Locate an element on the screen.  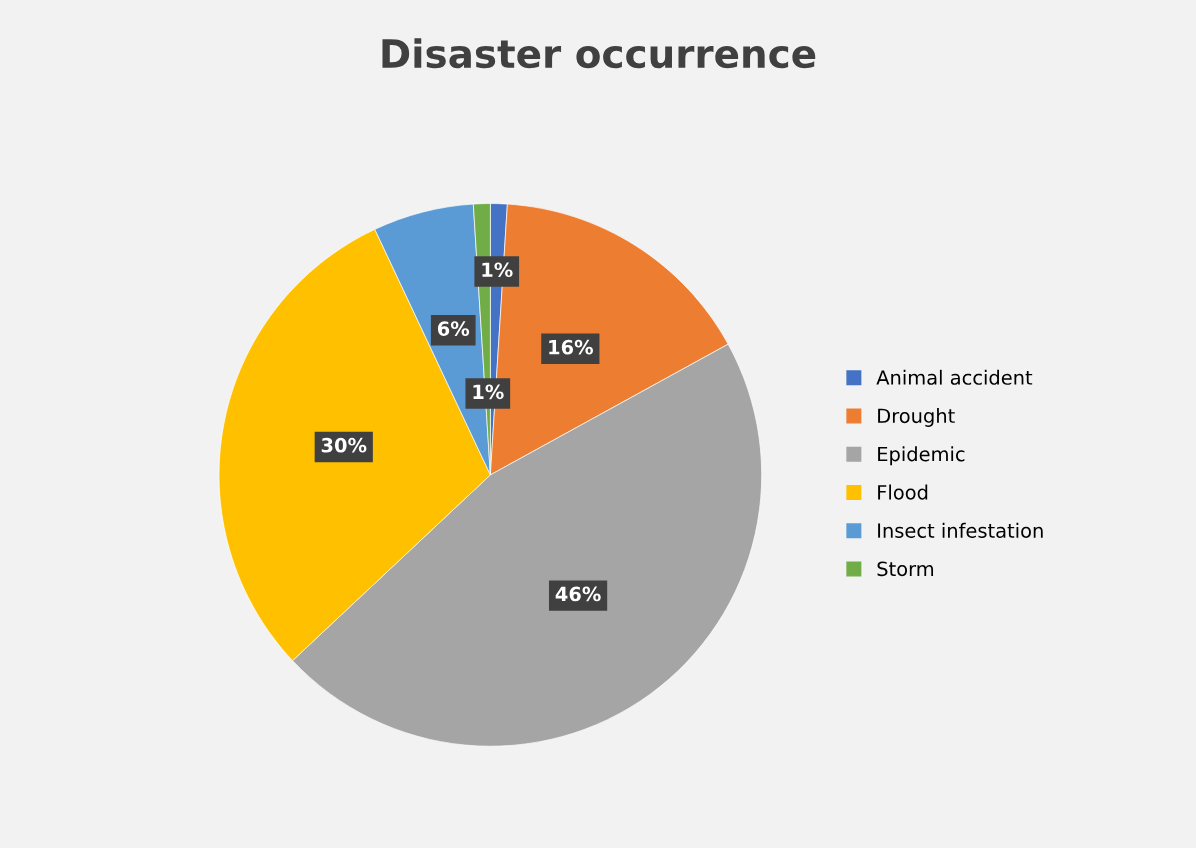
data-label: 6% is located at coordinates (453, 328).